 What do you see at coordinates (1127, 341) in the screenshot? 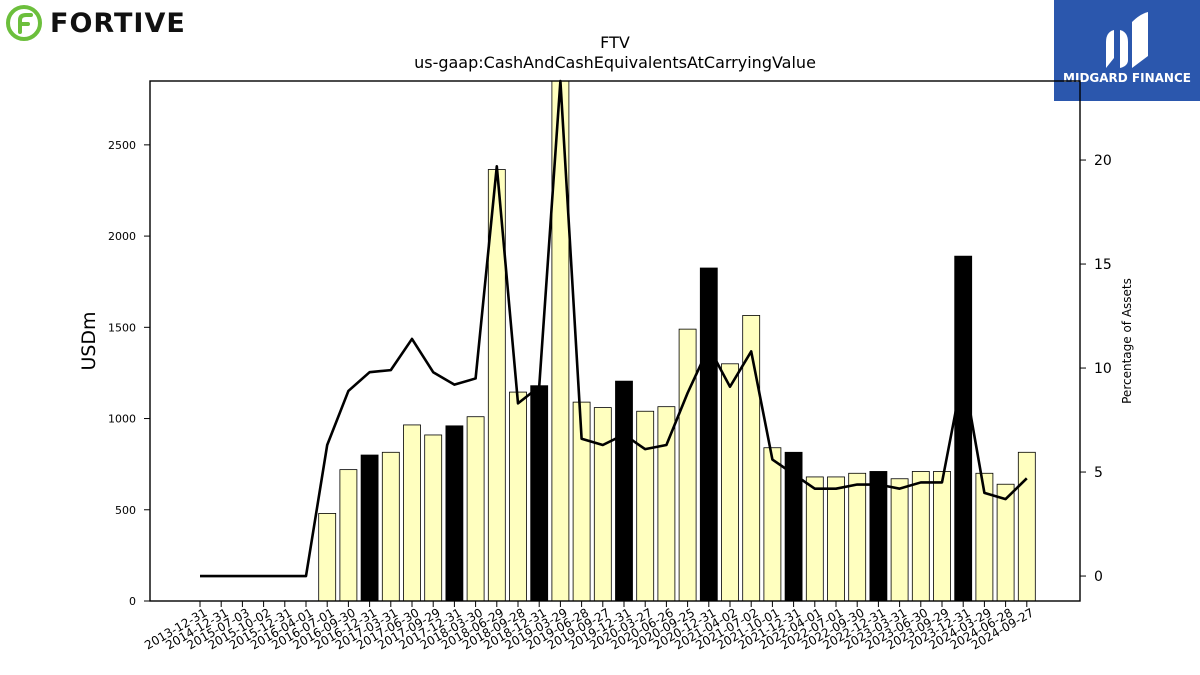
I see `y2-axis-label: Percentage of Assets` at bounding box center [1127, 341].